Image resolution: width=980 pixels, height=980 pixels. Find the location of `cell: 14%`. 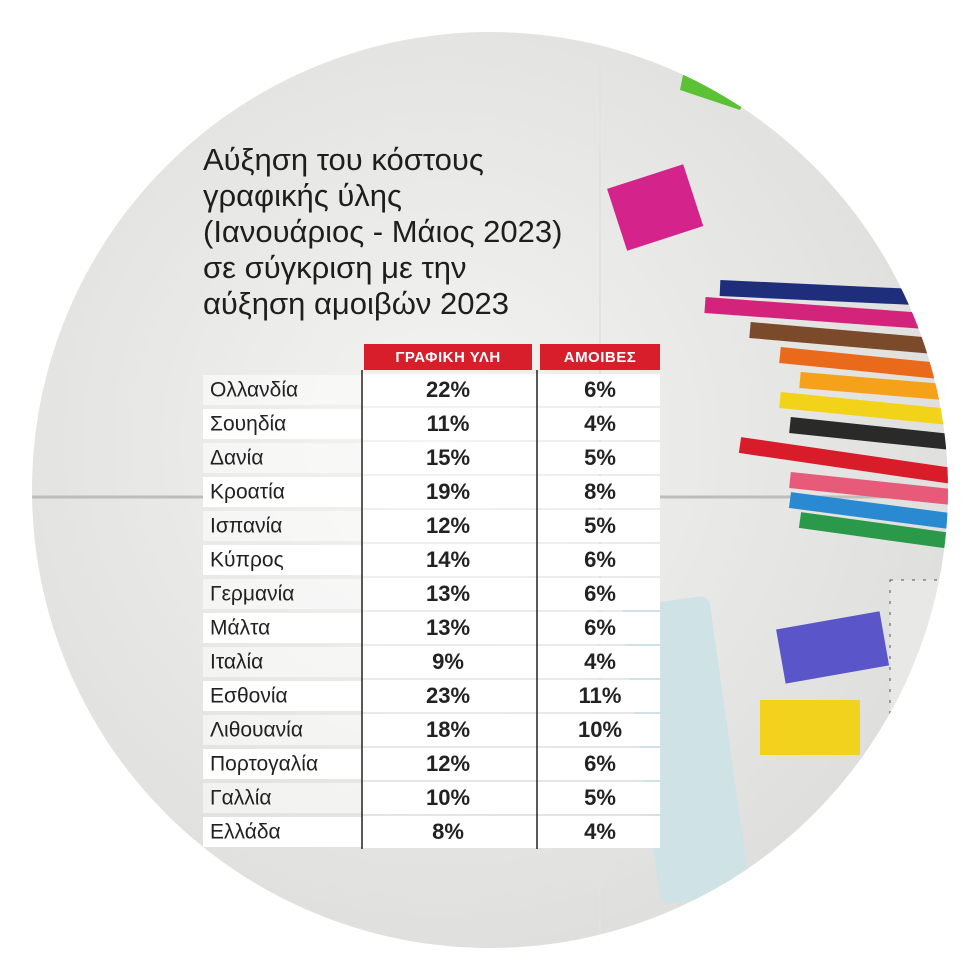

cell: 14% is located at coordinates (448, 559).